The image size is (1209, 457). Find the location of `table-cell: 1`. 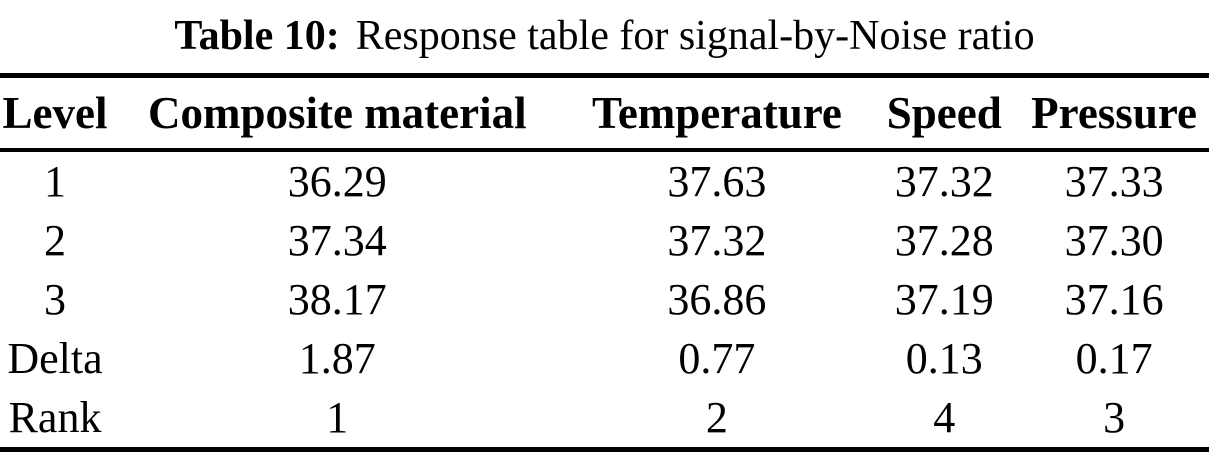

table-cell: 1 is located at coordinates (337, 417).